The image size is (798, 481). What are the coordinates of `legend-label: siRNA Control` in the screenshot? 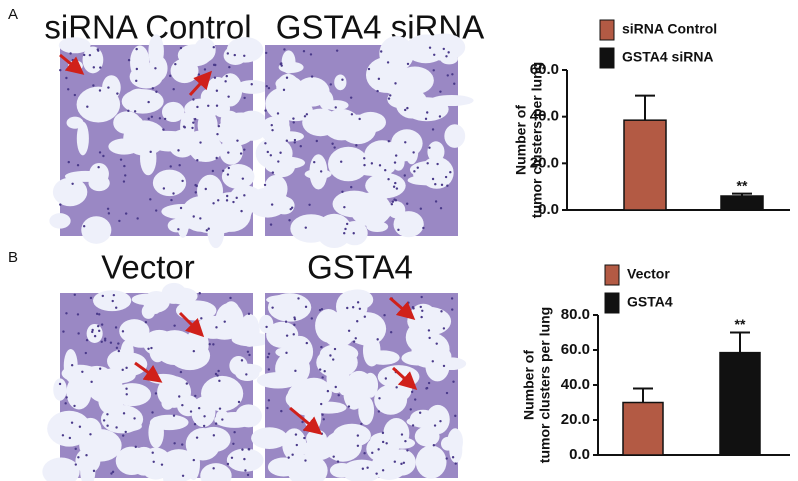 It's located at (669, 29).